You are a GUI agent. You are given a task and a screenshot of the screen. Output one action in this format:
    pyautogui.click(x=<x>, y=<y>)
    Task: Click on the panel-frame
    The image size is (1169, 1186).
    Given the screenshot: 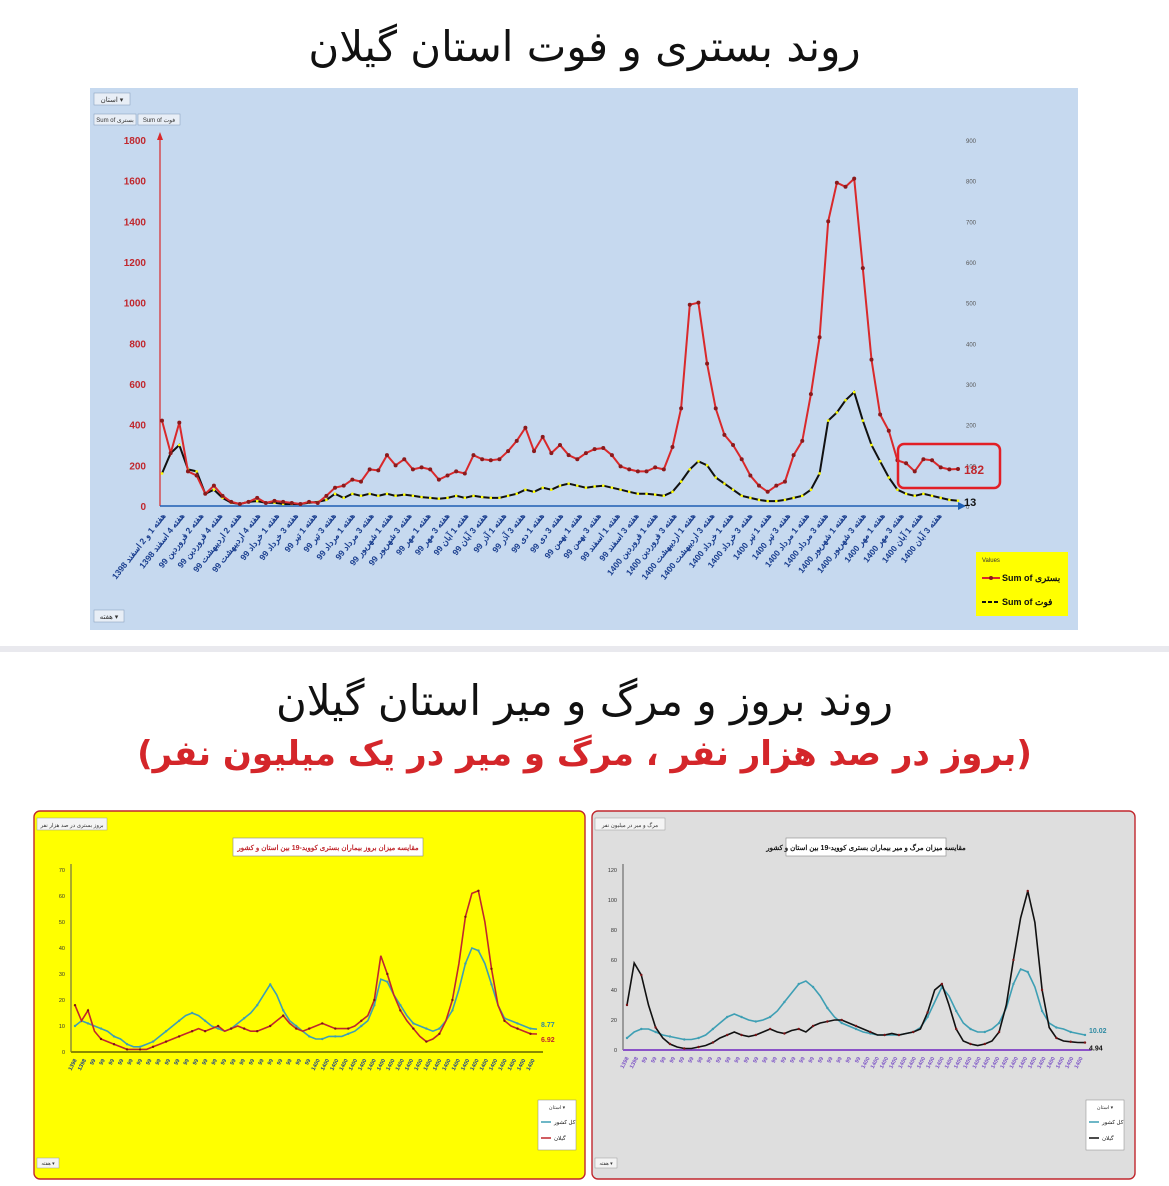 What is the action you would take?
    pyautogui.click(x=863, y=995)
    